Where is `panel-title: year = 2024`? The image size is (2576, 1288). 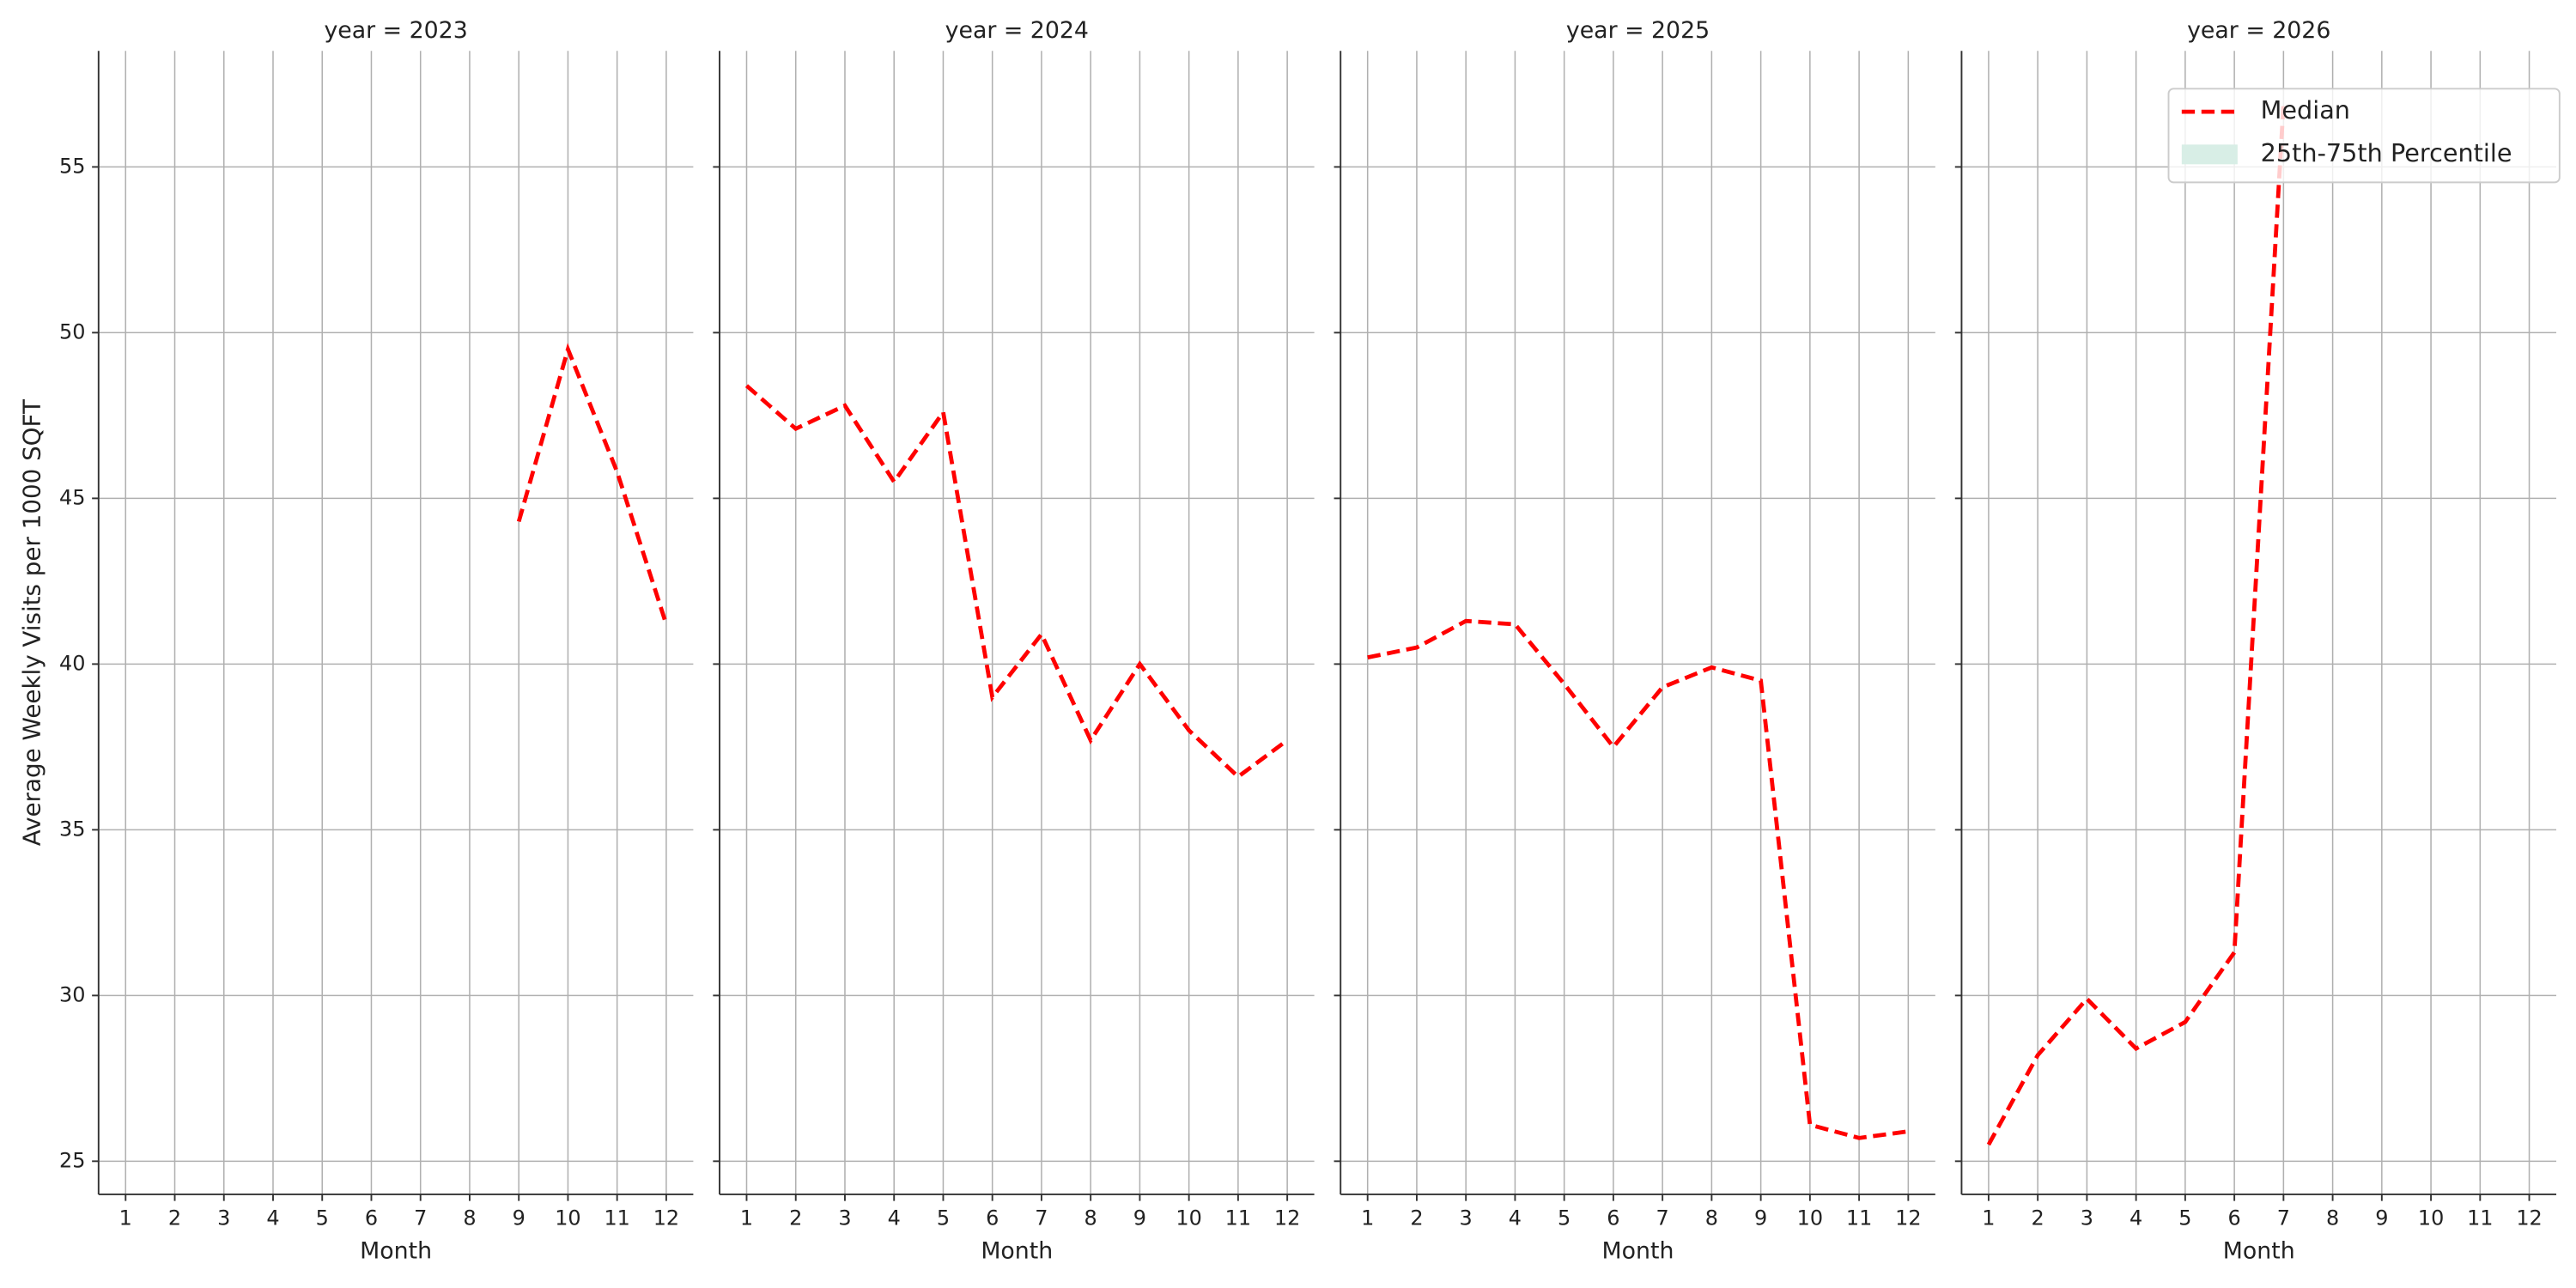
panel-title: year = 2024 is located at coordinates (1017, 31).